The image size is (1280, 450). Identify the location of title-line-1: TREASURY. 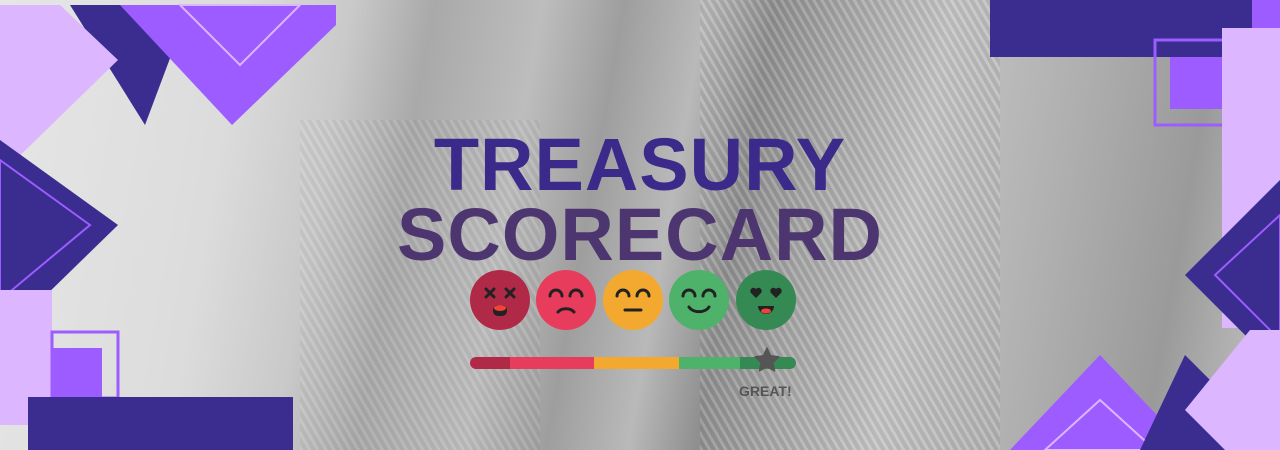
(640, 164).